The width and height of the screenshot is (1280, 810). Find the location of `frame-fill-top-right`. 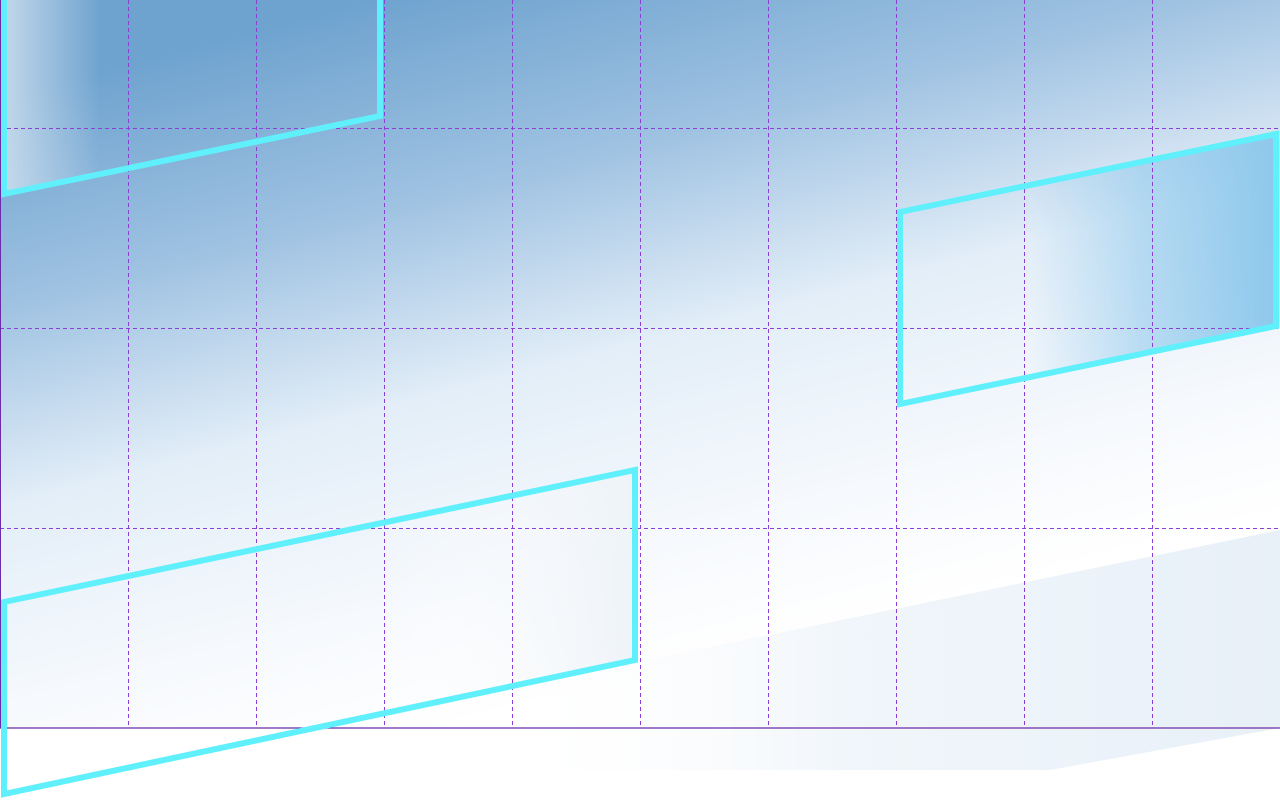

frame-fill-top-right is located at coordinates (1088, 269).